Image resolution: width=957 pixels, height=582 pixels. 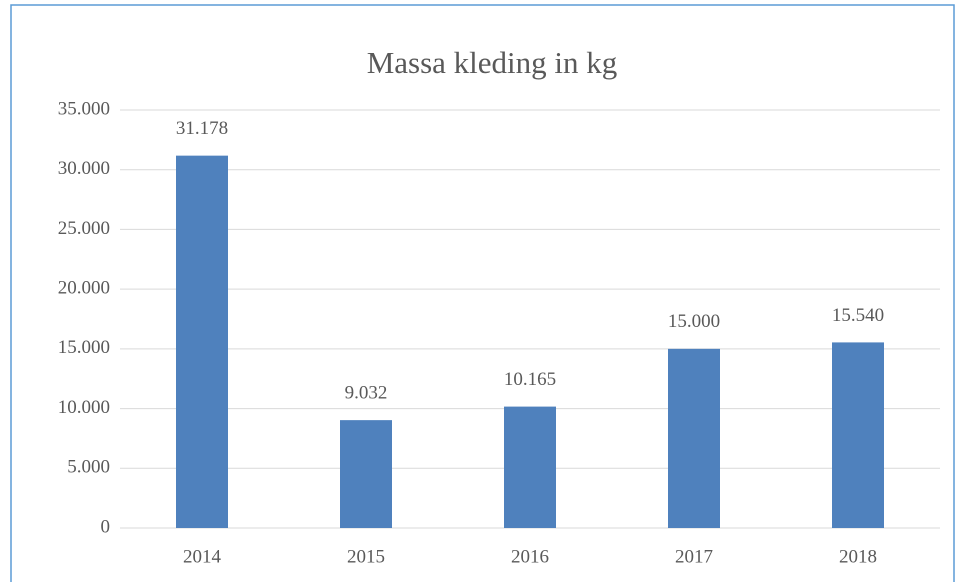 I want to click on data-label: 10.165, so click(x=530, y=379).